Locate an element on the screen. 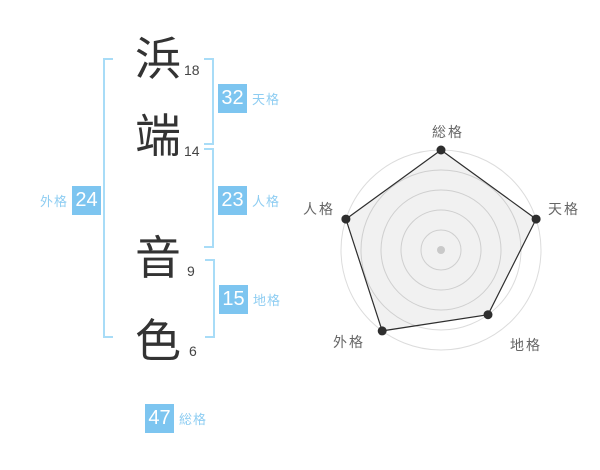  gaikaku-bracket is located at coordinates (108, 198).